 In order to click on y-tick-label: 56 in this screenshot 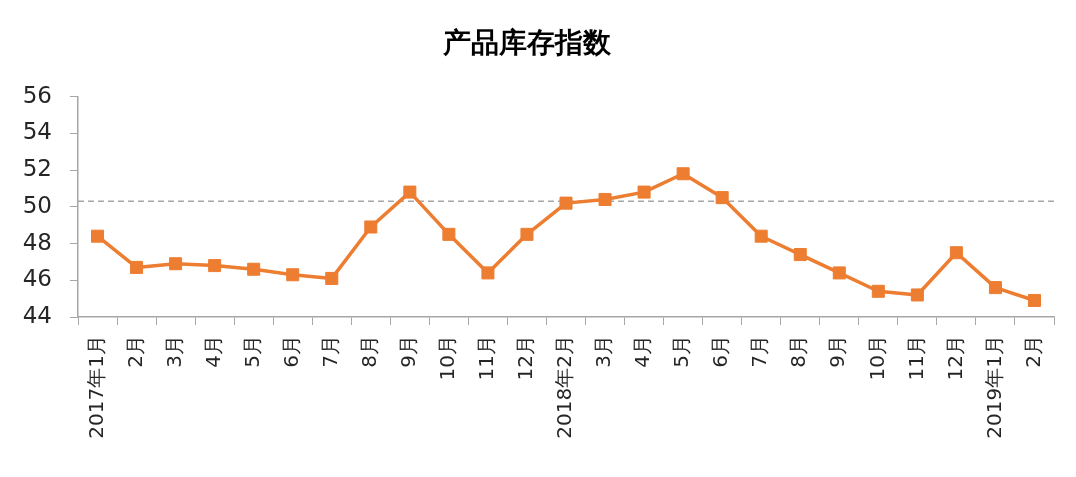, I will do `click(37, 94)`.